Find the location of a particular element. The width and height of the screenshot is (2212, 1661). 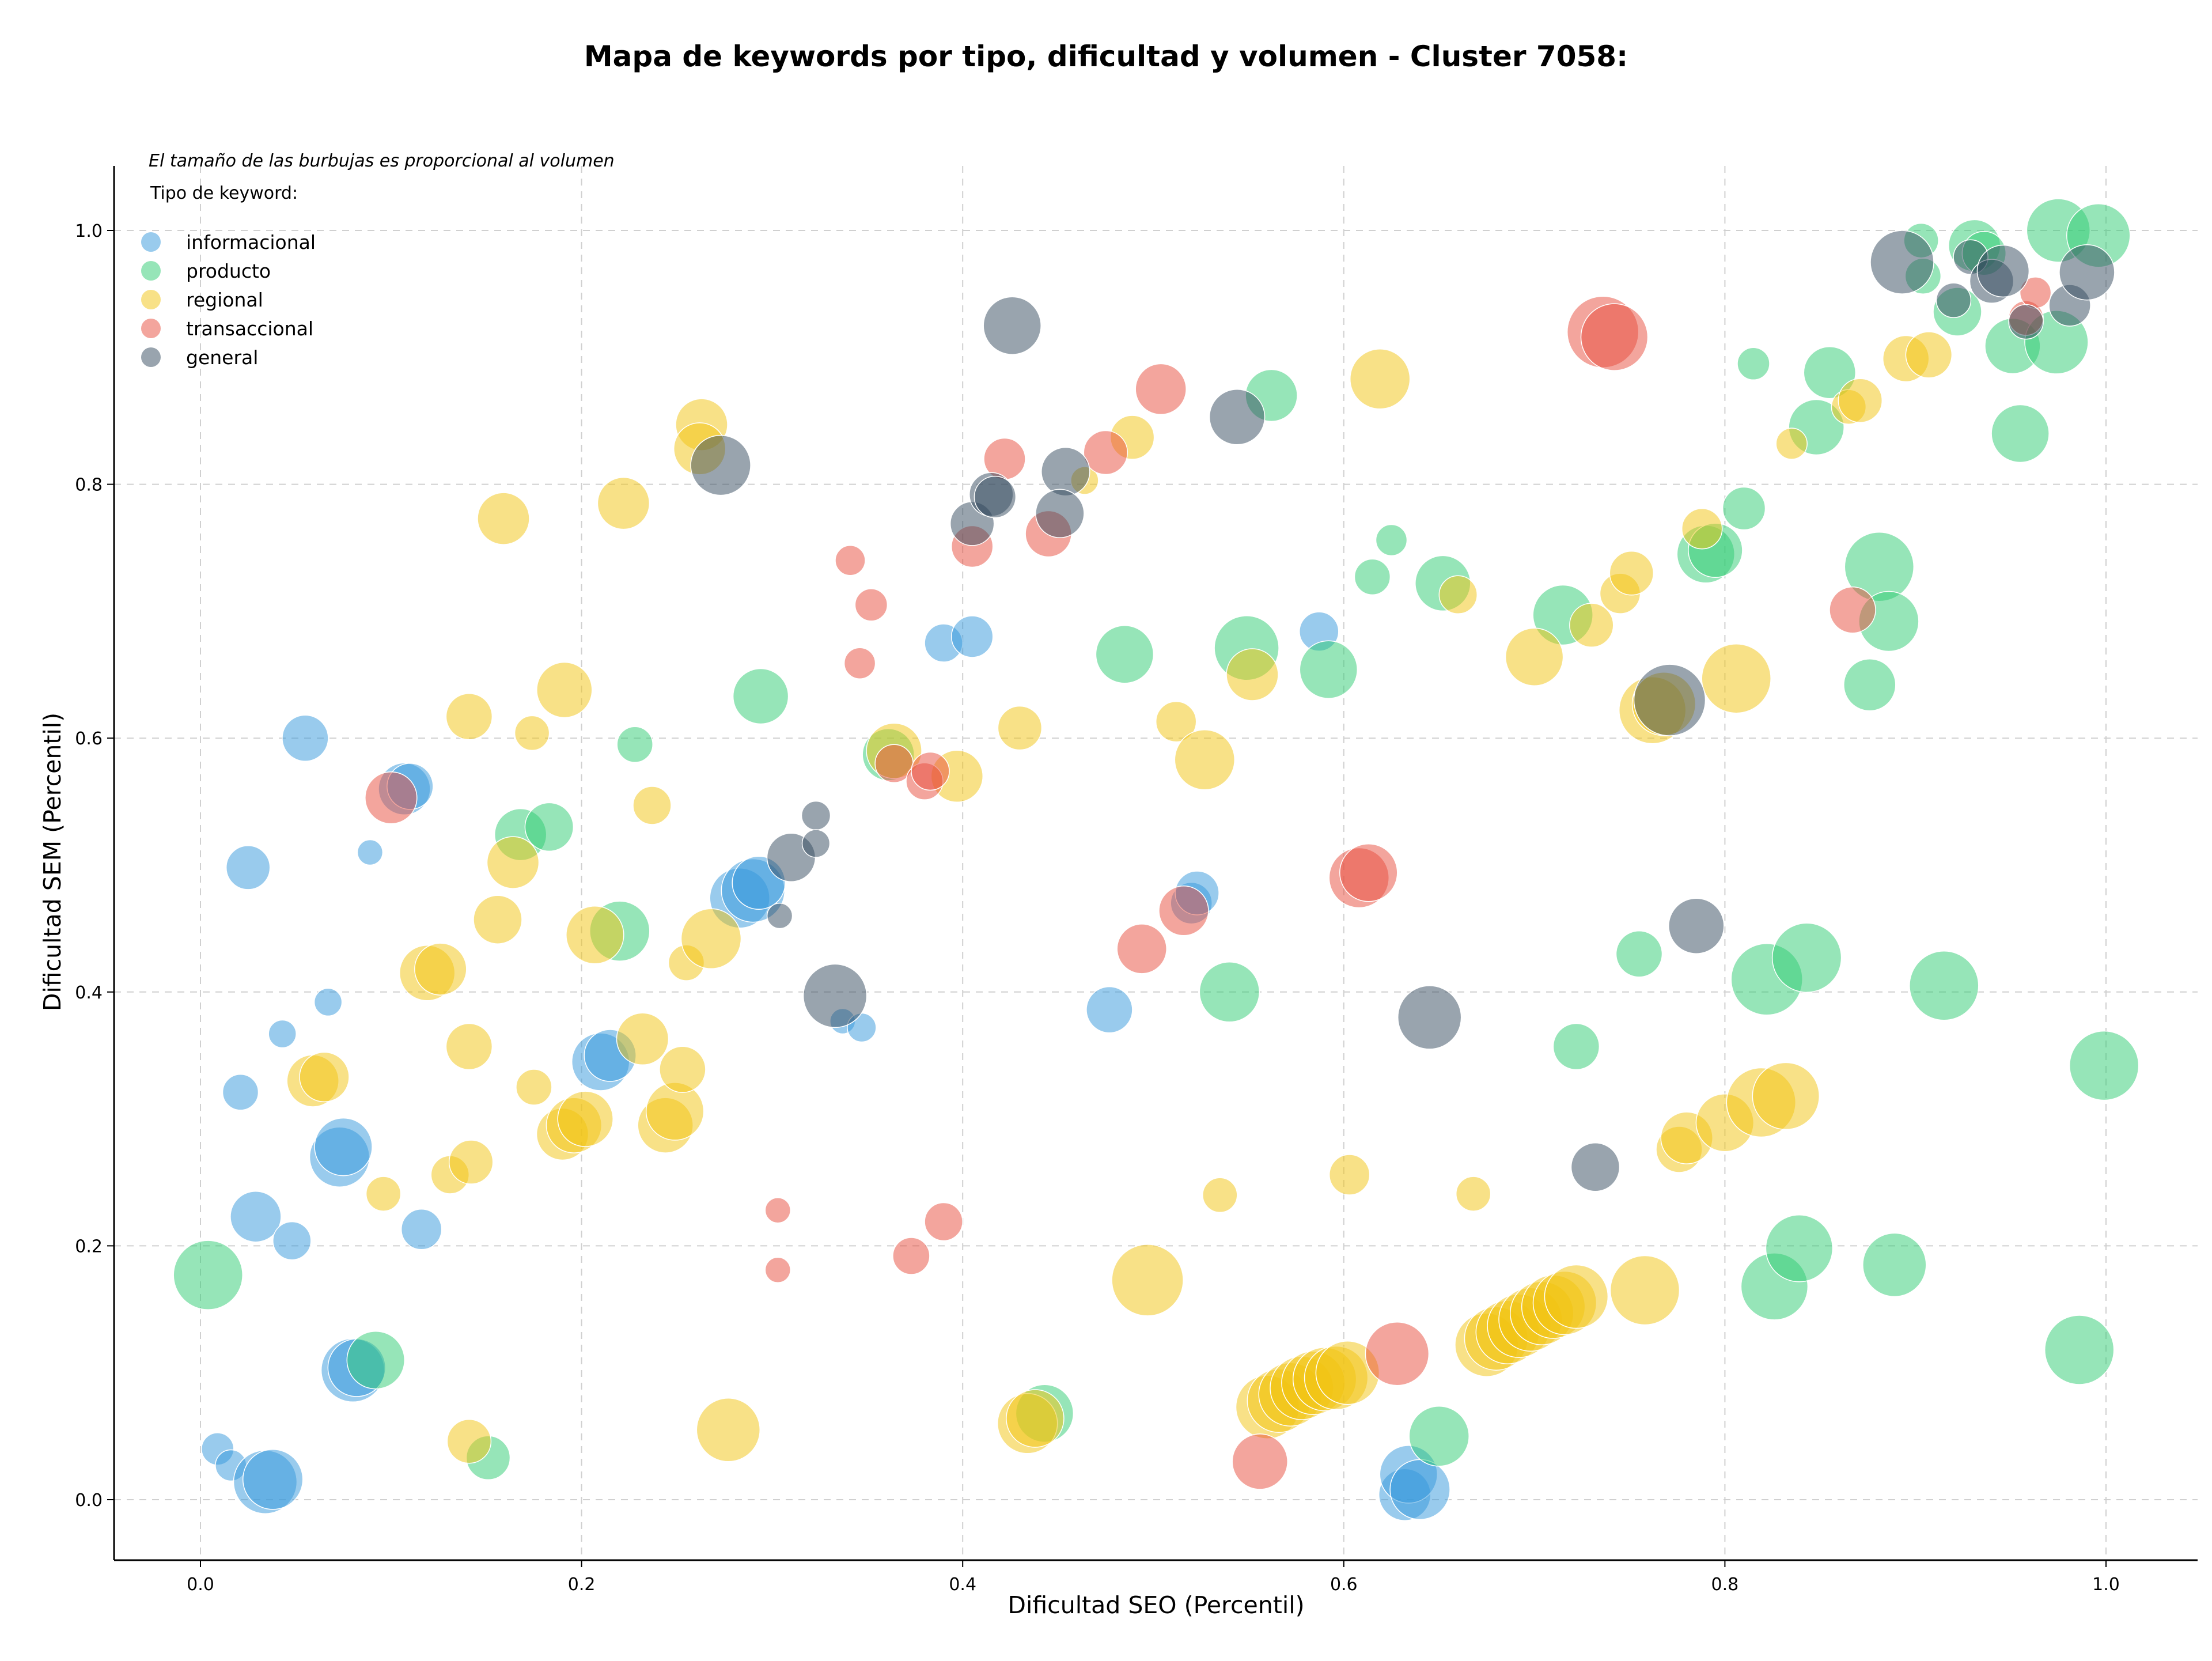

x-ticks: 0.0 0.2 0.4 0.6 0.8 1.0 is located at coordinates (1153, 1577).